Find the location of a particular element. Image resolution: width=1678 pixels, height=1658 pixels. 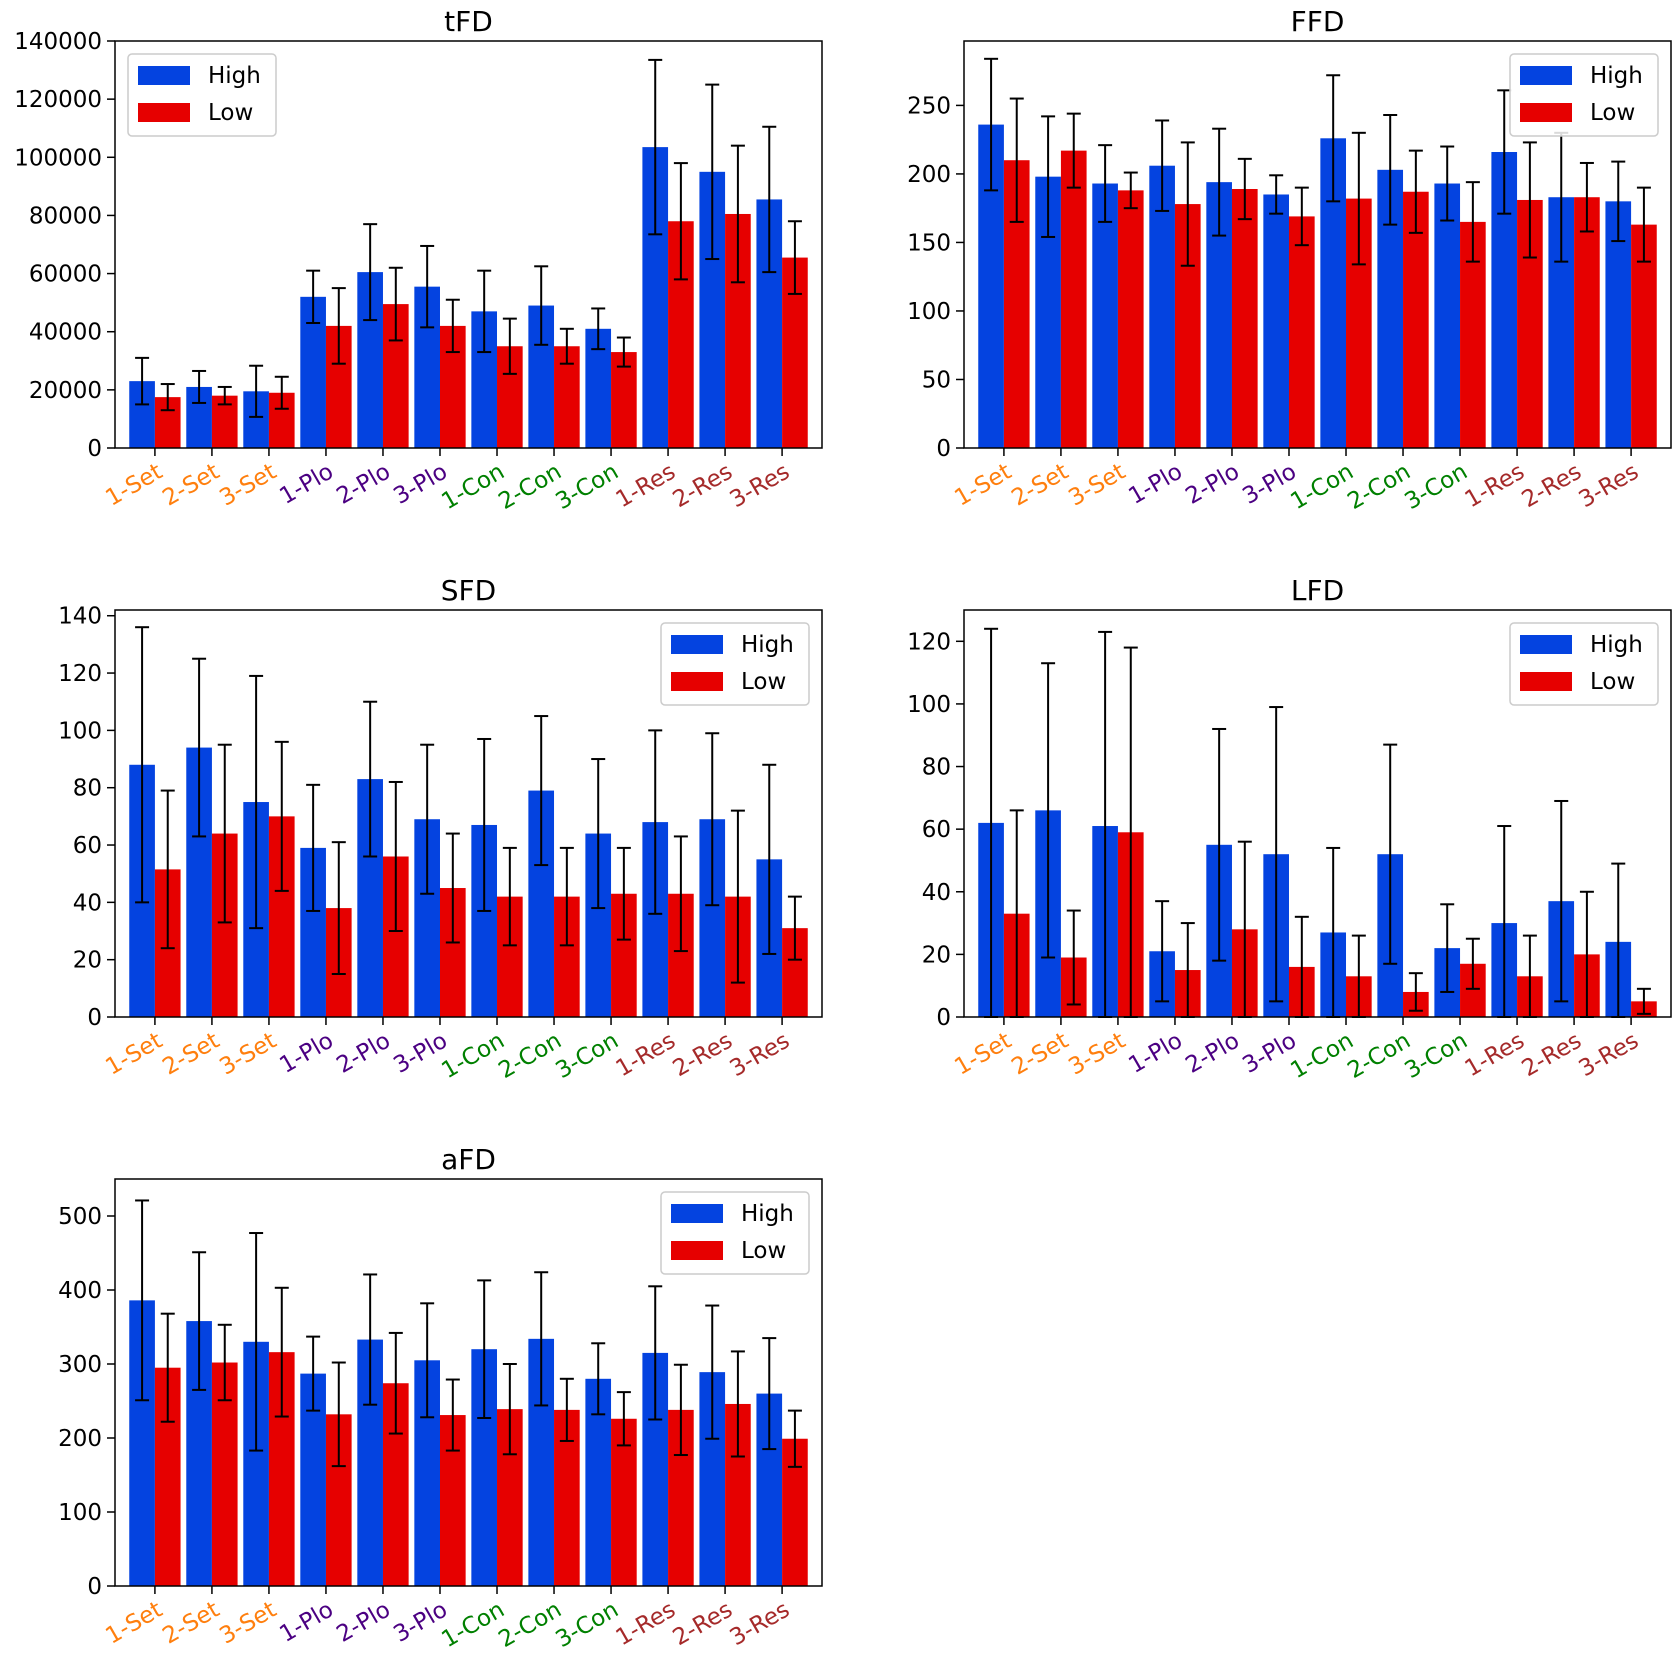

y-tick-label: 250 is located at coordinates (929, 106).